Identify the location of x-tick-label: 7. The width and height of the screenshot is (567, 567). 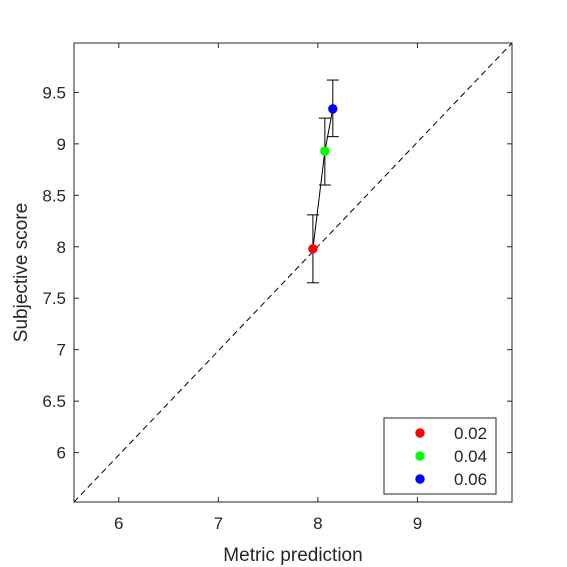
(218, 523).